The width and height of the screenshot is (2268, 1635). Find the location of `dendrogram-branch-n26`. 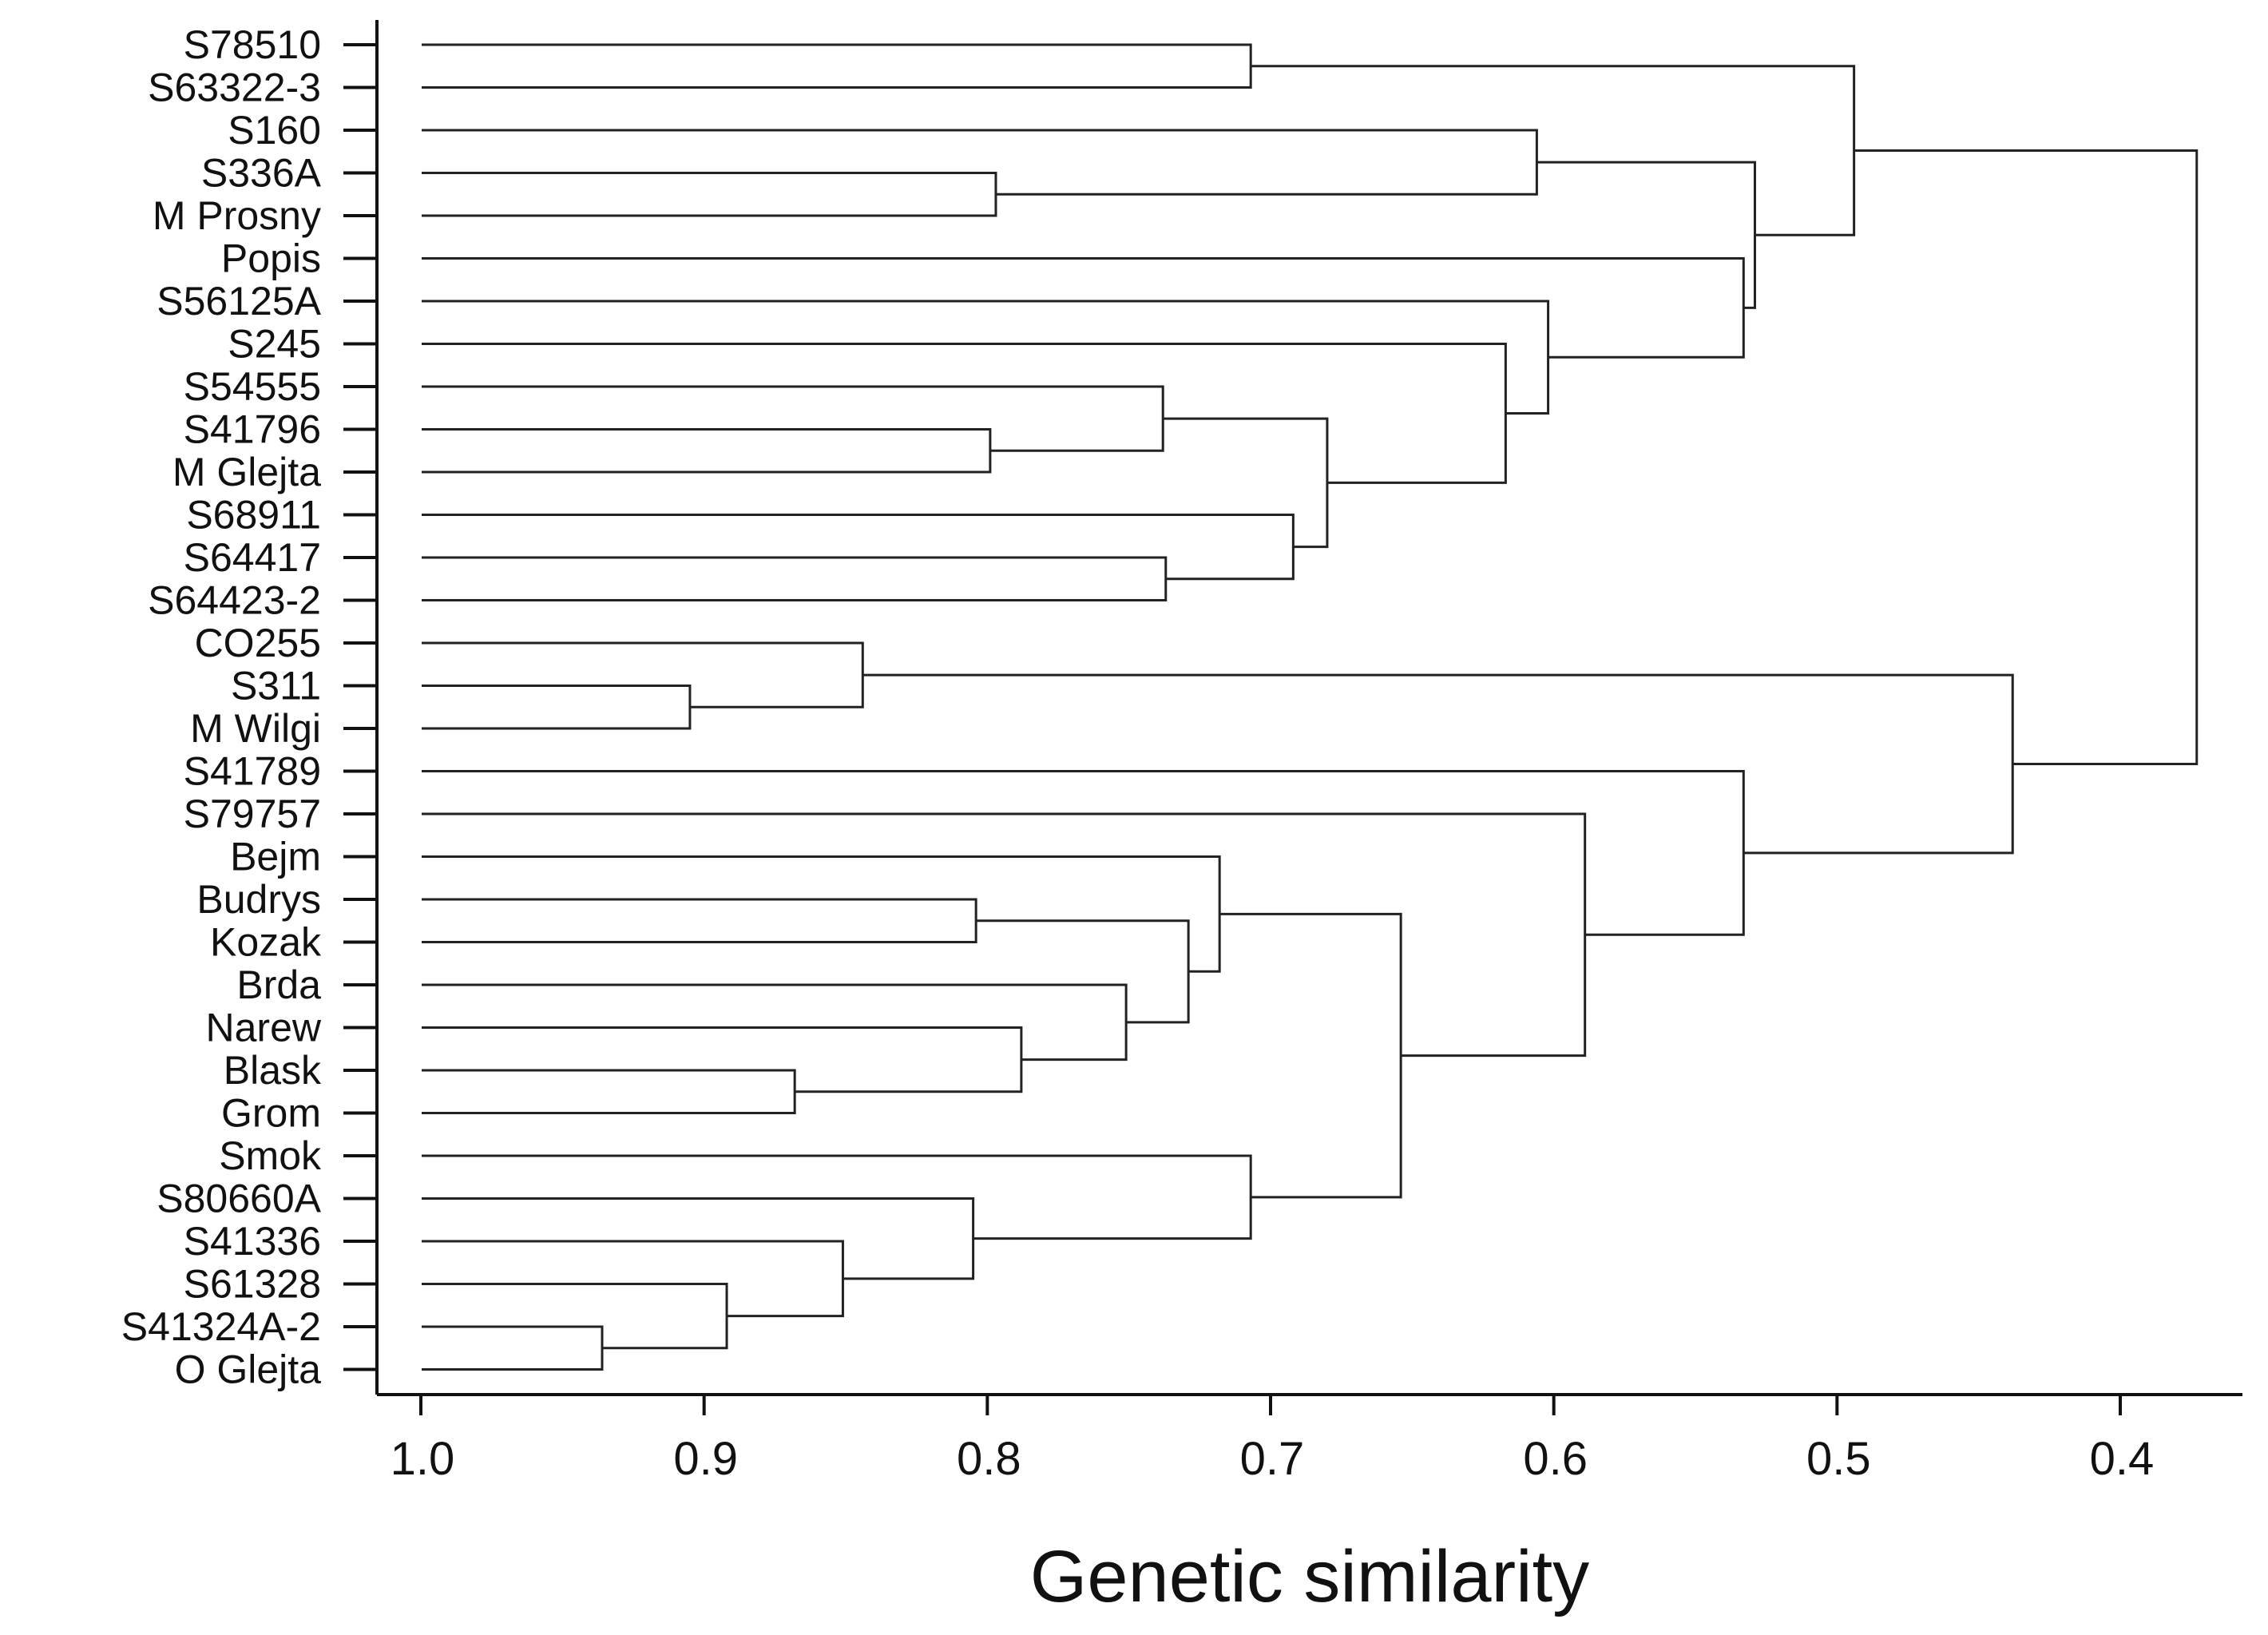

dendrogram-branch-n26 is located at coordinates (837, 1197).